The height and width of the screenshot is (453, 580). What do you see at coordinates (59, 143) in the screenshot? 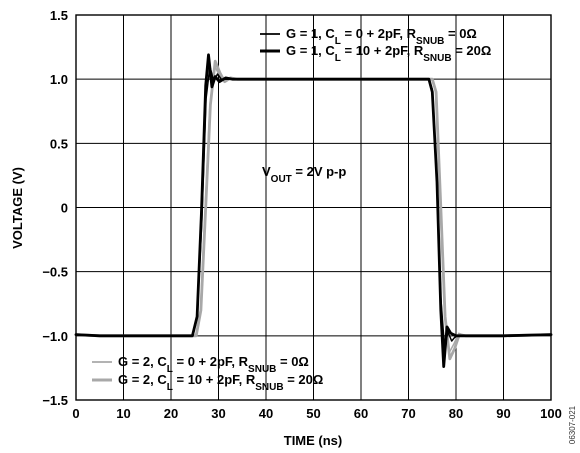
I see `y-tick-label: 0.5` at bounding box center [59, 143].